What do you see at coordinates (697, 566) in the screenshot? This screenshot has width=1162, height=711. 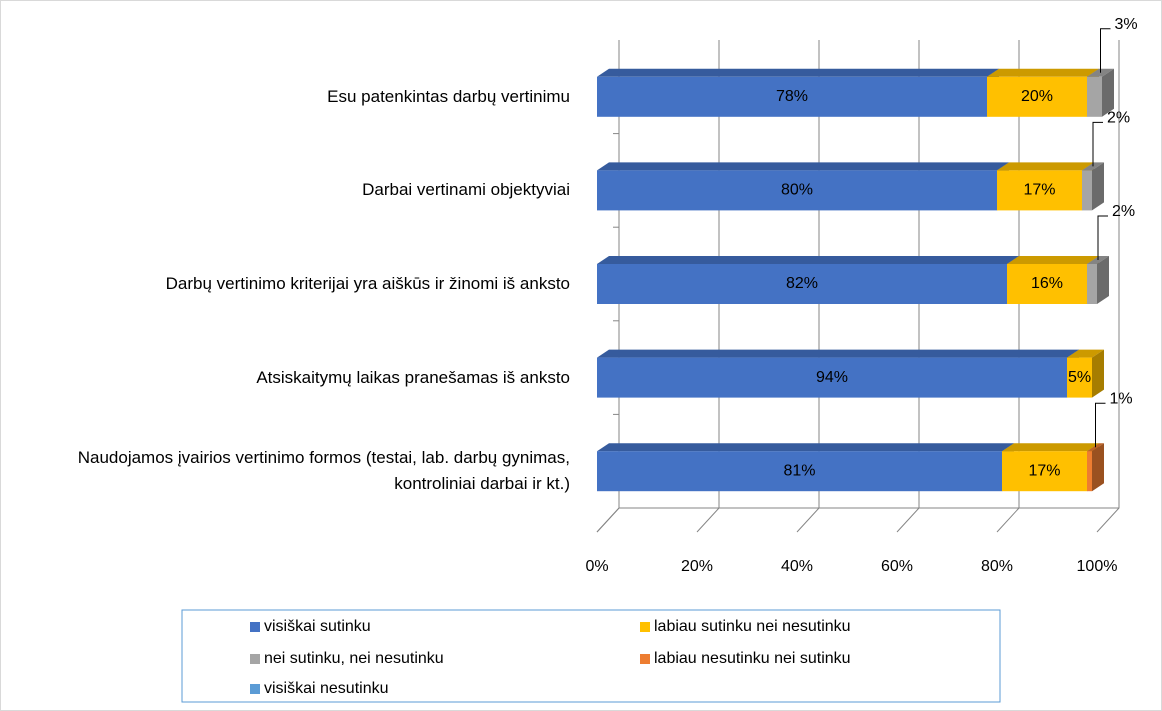 I see `x-tick-label: 20%` at bounding box center [697, 566].